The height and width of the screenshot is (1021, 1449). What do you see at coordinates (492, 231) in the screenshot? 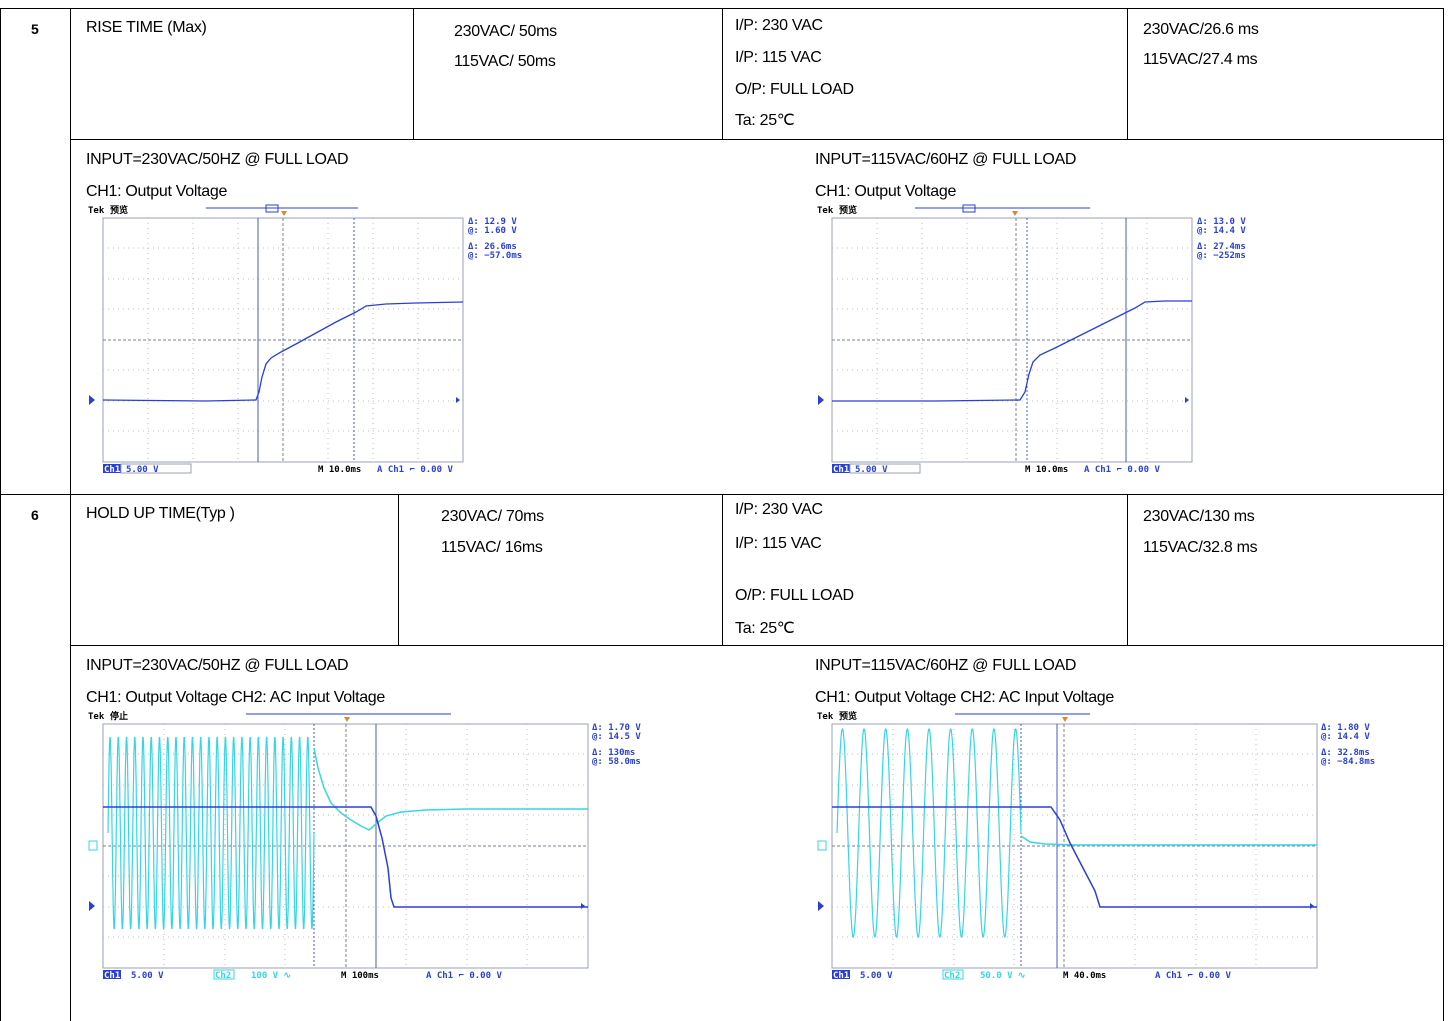
I see `svg-text: @: 1.60 V` at bounding box center [492, 231].